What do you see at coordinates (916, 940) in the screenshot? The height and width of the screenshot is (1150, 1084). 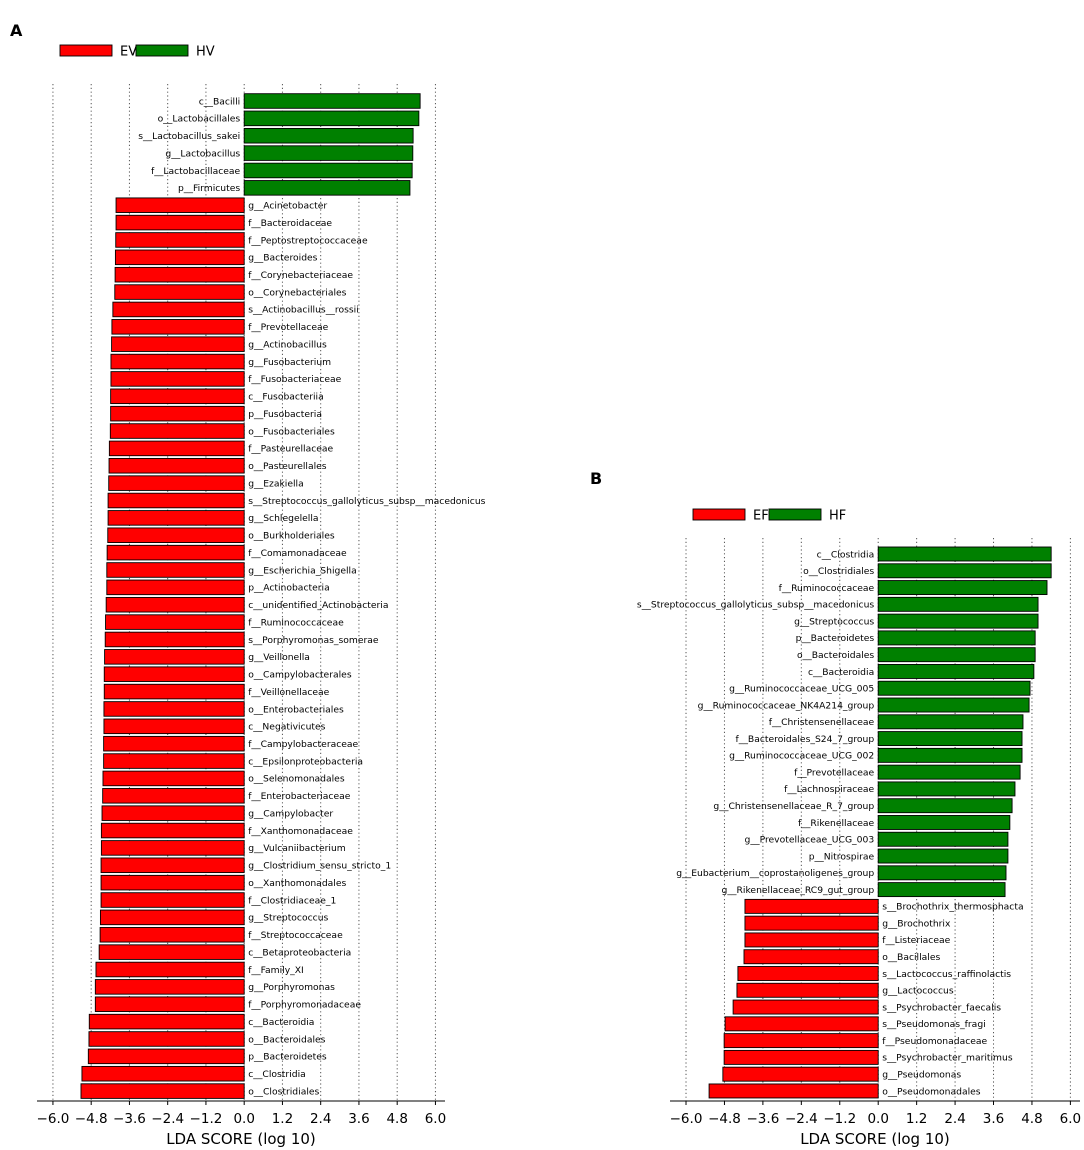 I see `bar-label-b-23: f__Listeriaceae` at bounding box center [916, 940].